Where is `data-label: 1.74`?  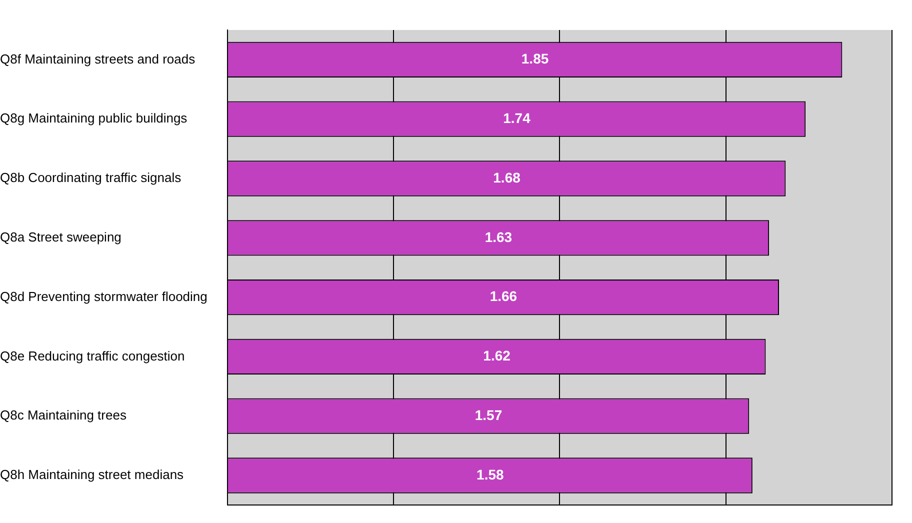
data-label: 1.74 is located at coordinates (517, 118).